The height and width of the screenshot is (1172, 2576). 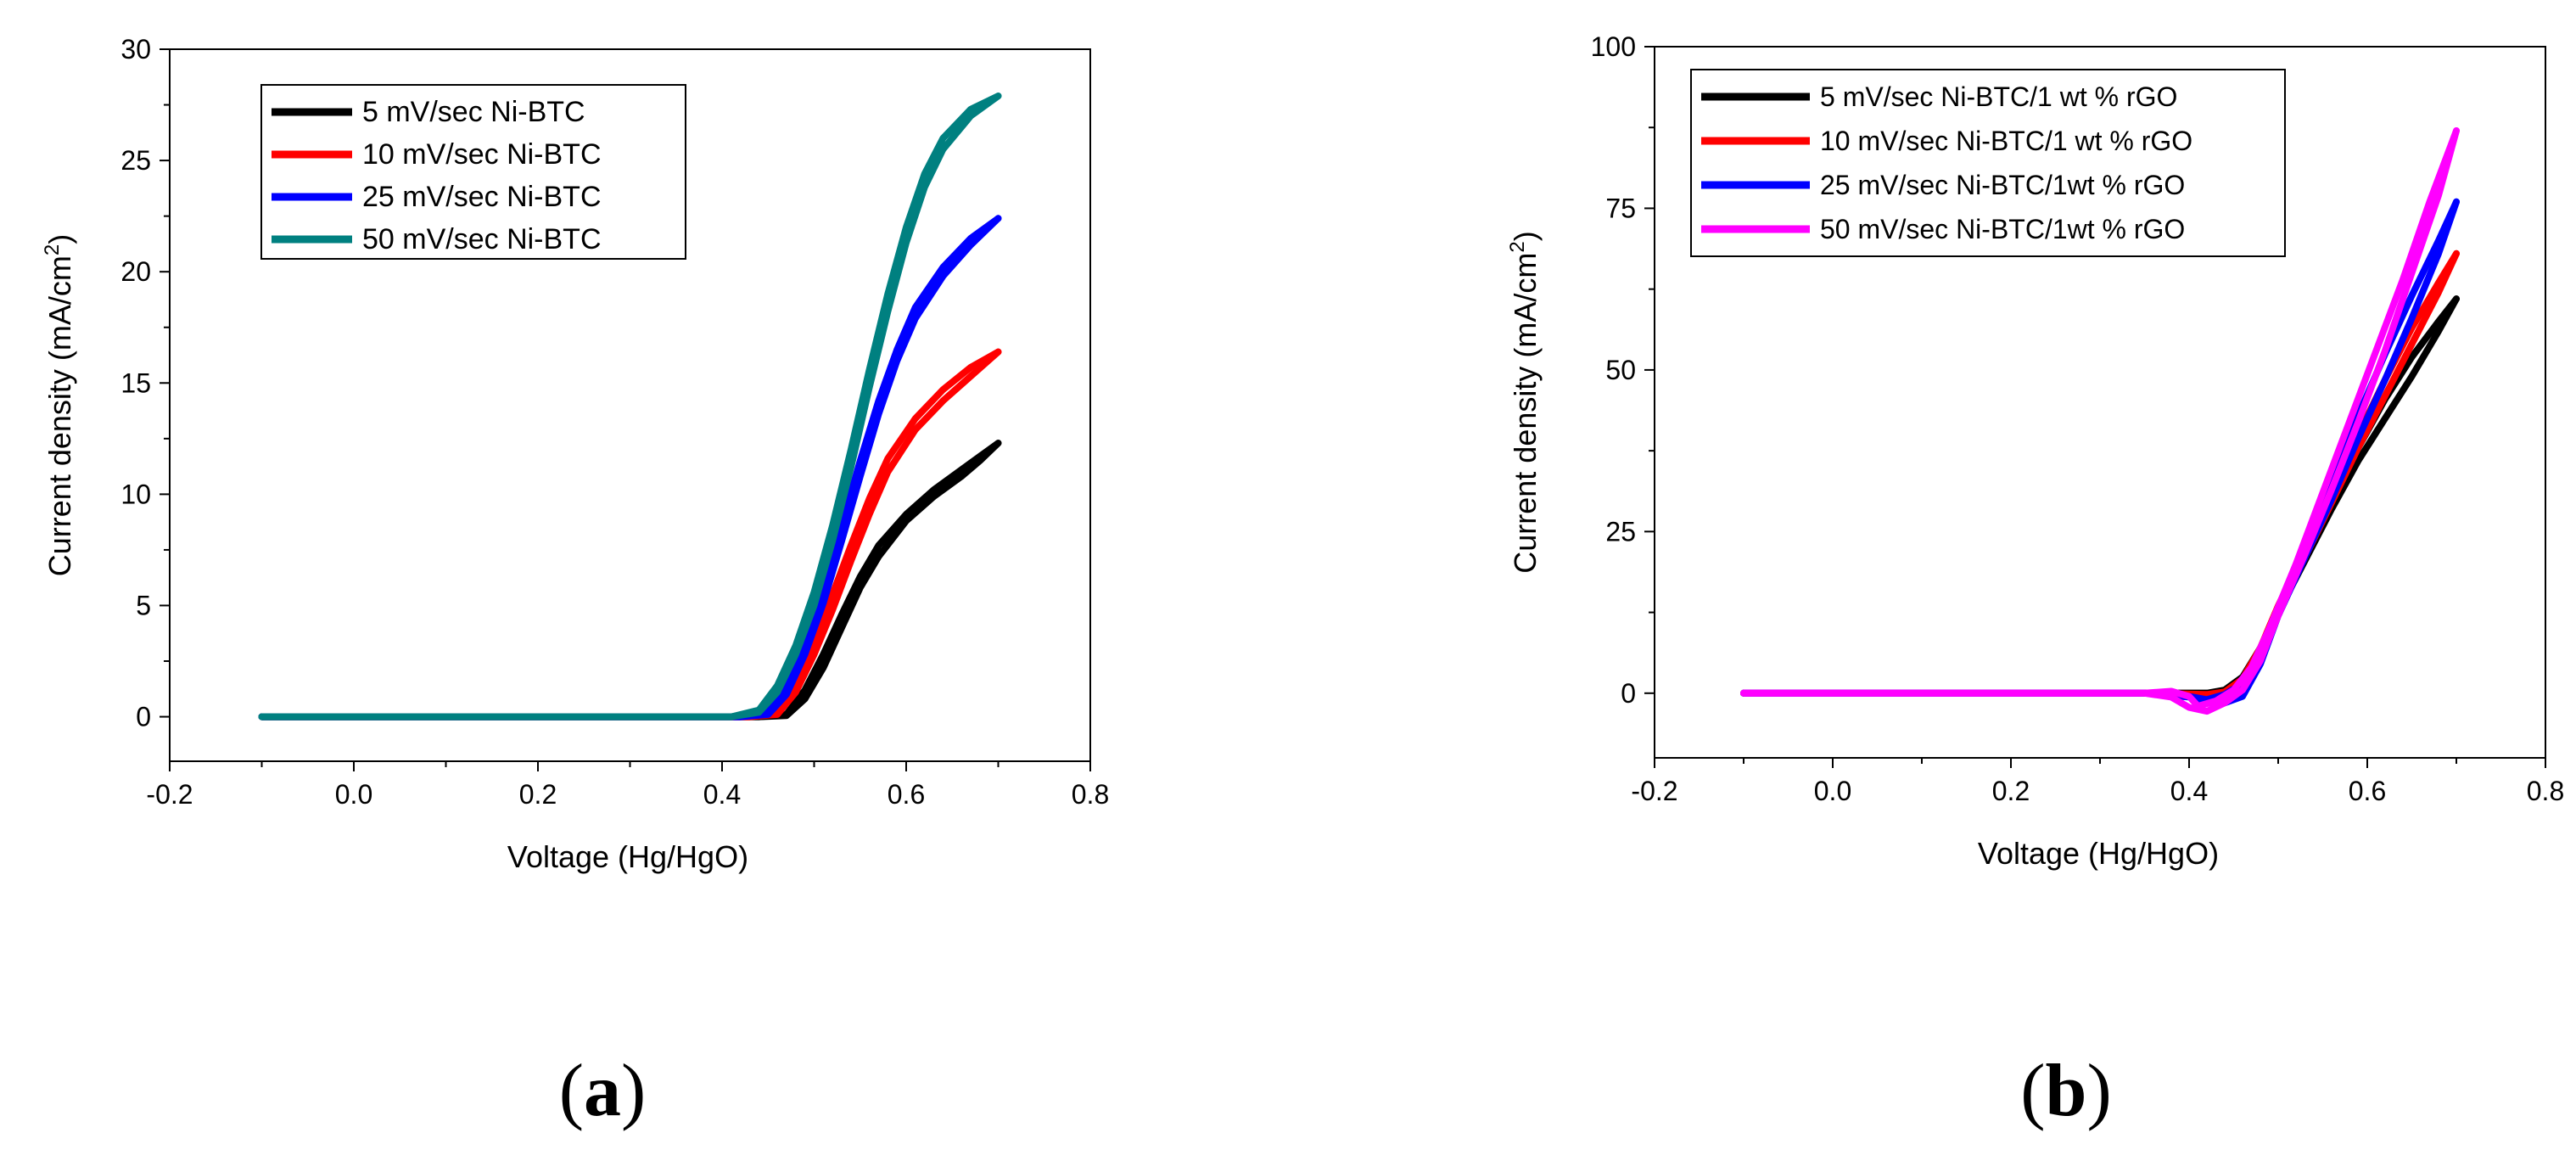 I want to click on y-tick-label: 10, so click(x=135, y=494).